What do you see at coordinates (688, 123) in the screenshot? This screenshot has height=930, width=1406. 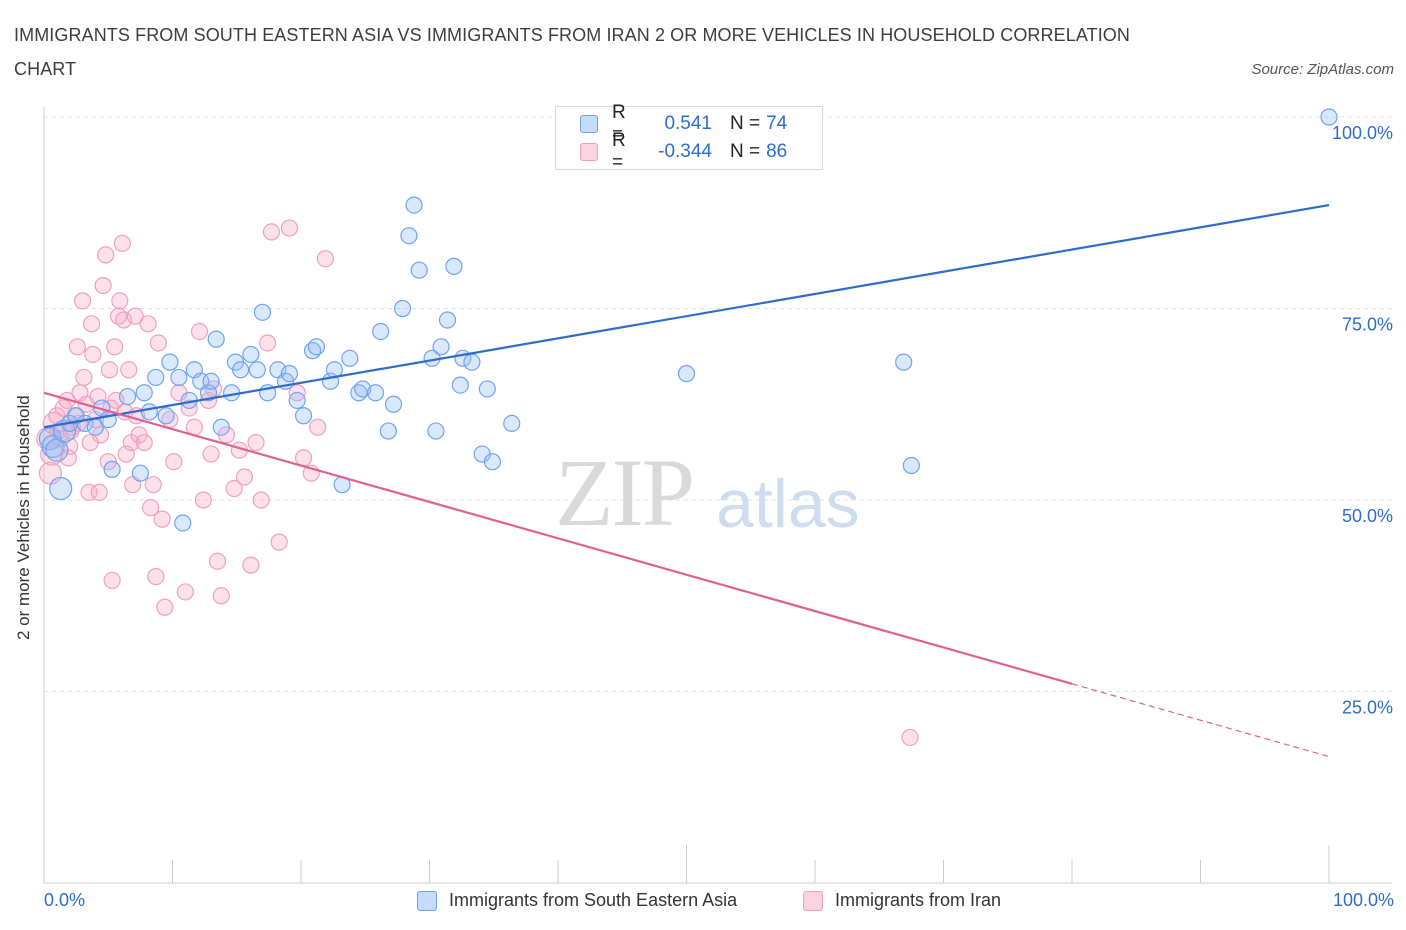 I see `legend-r-value: 0.541` at bounding box center [688, 123].